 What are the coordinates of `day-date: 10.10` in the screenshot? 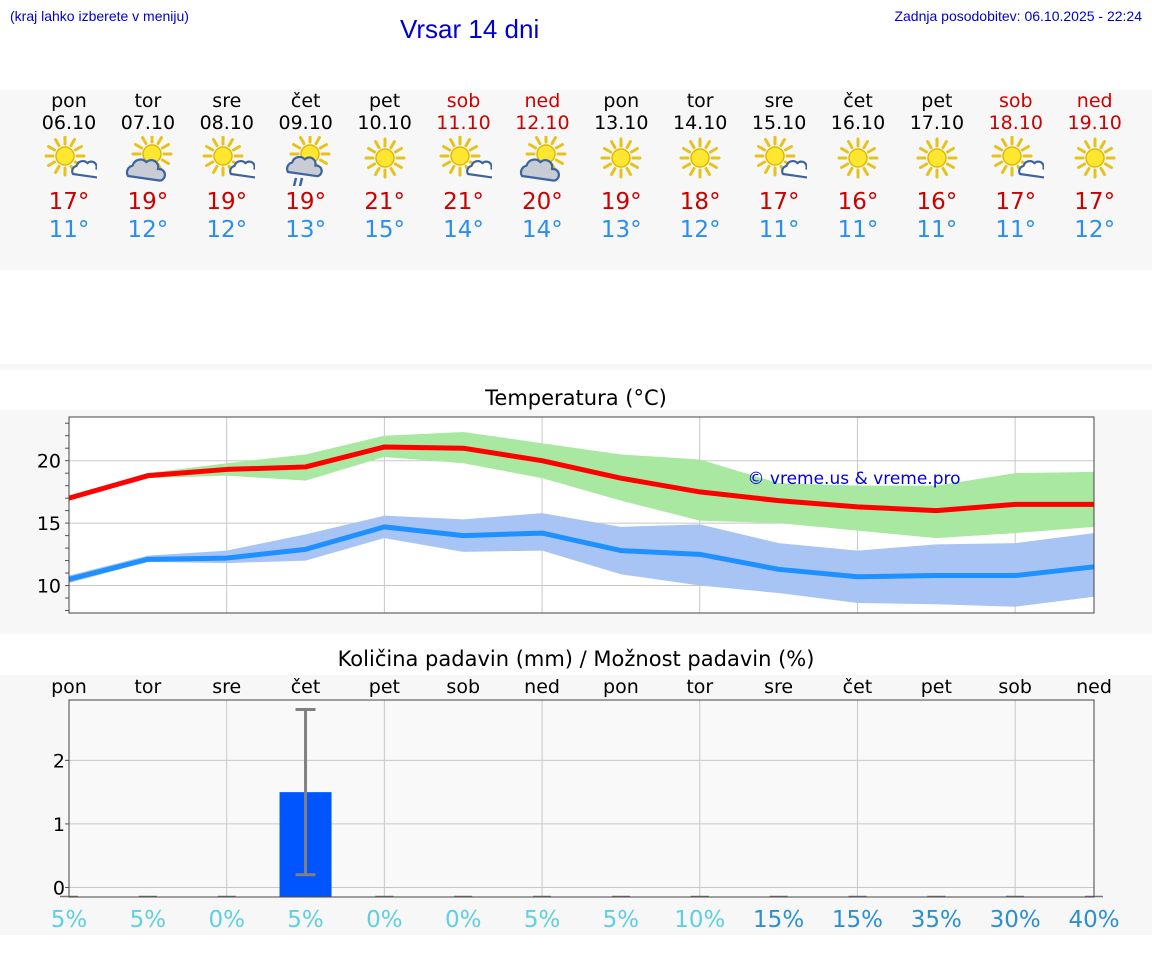 It's located at (384, 123).